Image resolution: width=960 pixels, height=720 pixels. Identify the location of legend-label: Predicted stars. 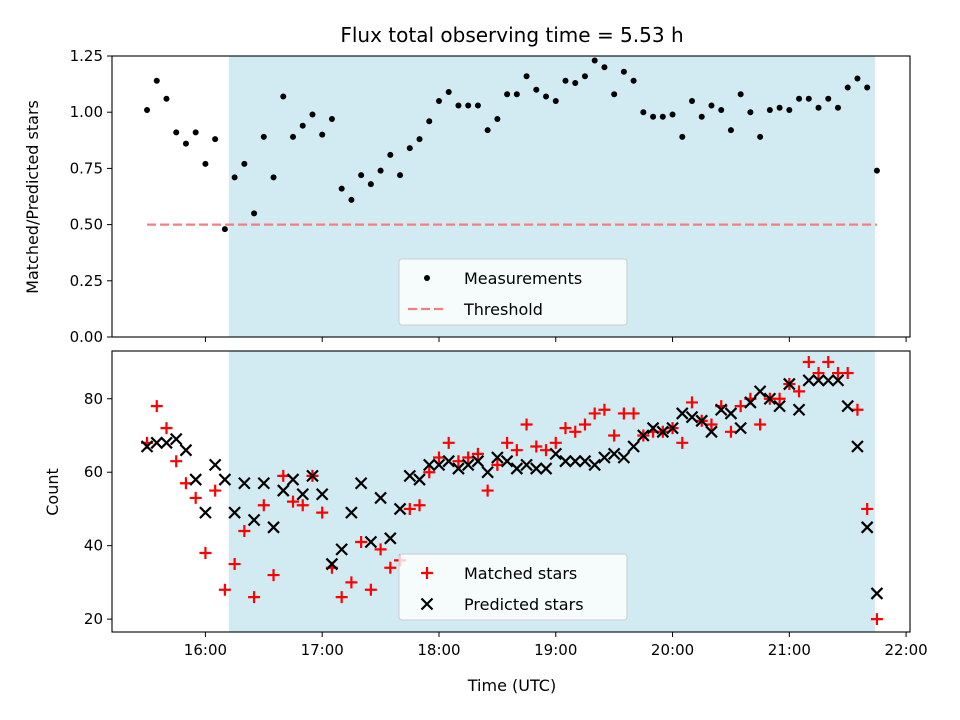
(524, 604).